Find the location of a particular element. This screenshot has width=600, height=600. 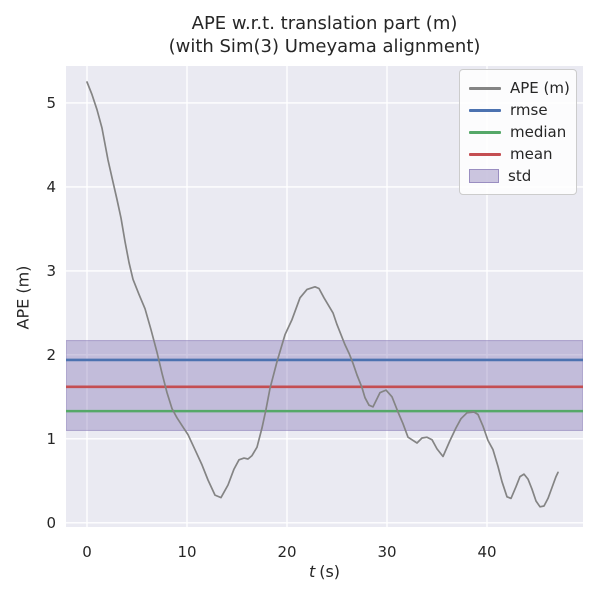

y-tick-label: 1 is located at coordinates (51, 438).